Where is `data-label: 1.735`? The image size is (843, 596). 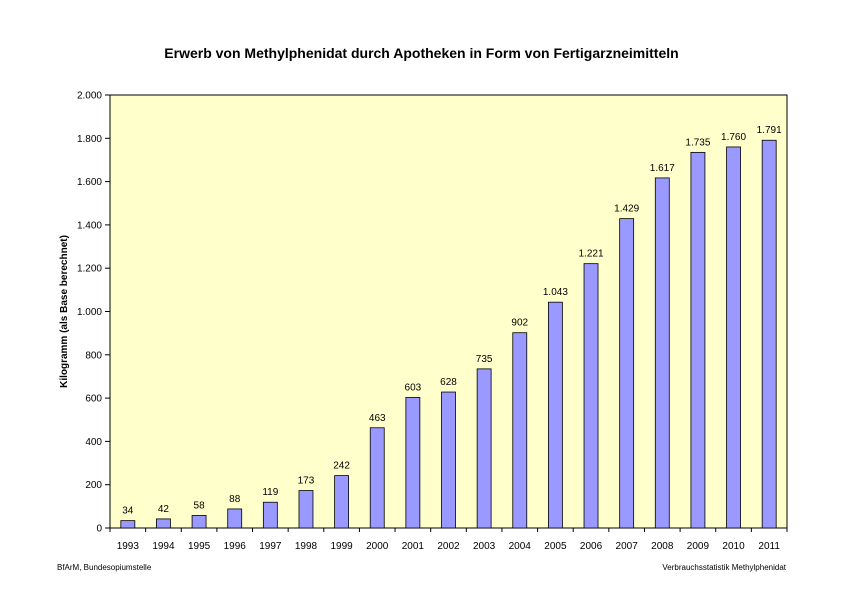
data-label: 1.735 is located at coordinates (697, 142).